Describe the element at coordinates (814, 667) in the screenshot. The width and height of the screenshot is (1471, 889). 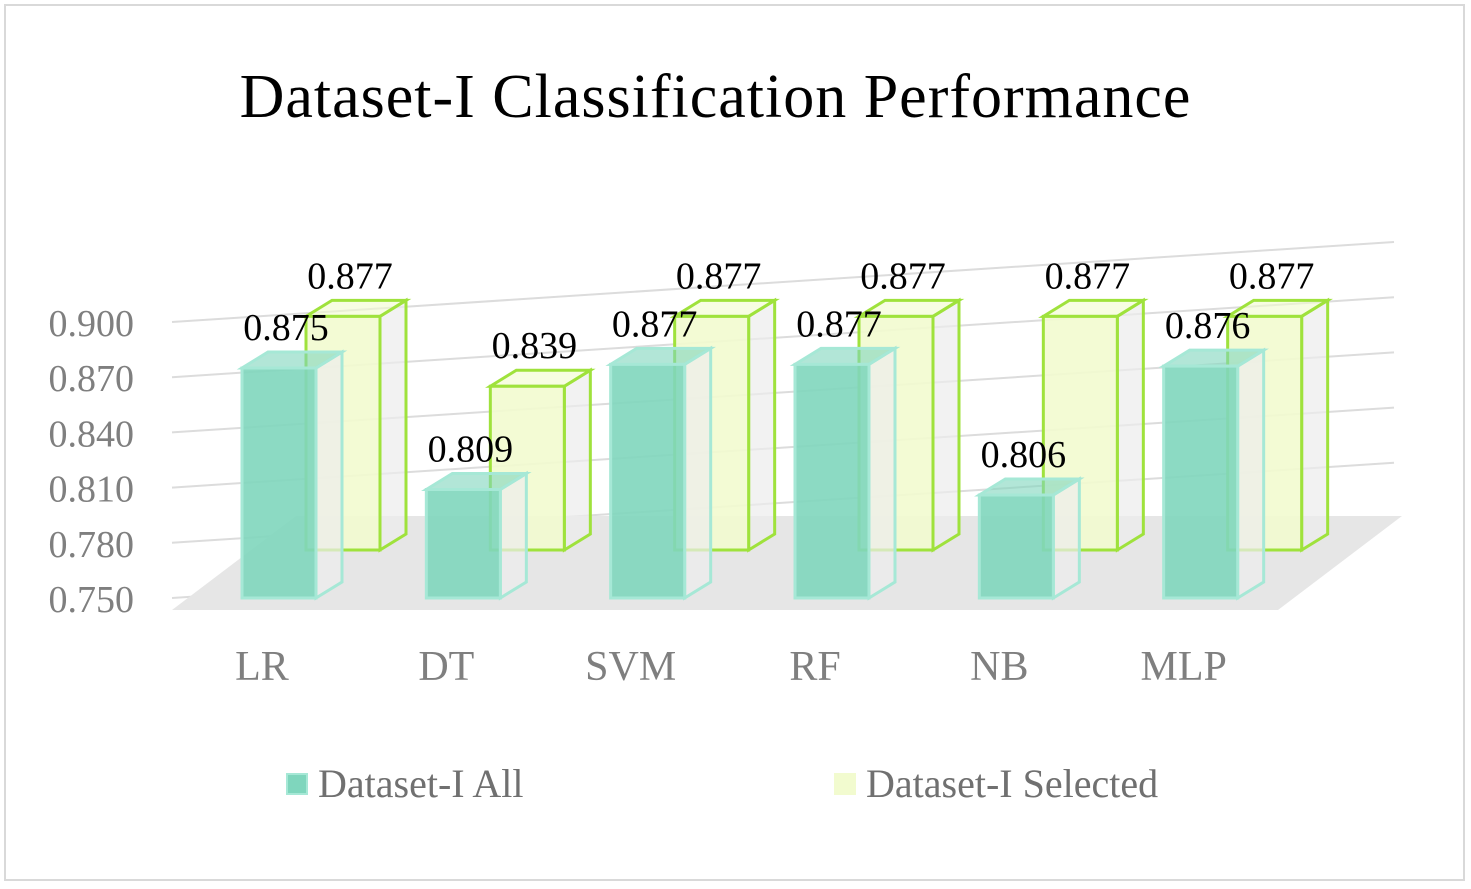
I see `x-tick-label: RF` at that location.